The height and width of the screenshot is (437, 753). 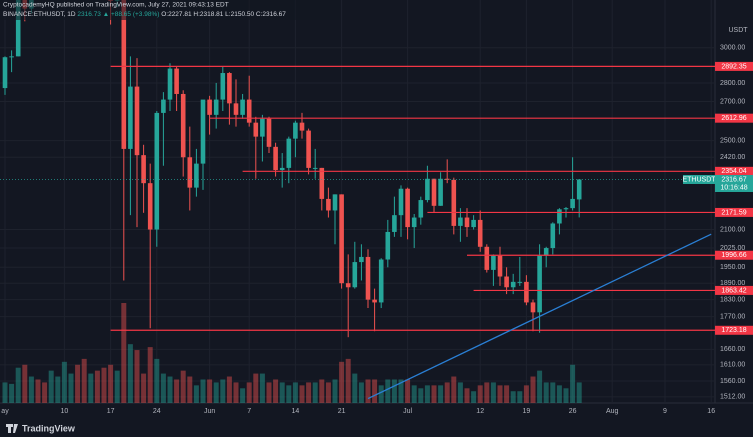 I want to click on y-tick-label: 2025.00, so click(x=732, y=248).